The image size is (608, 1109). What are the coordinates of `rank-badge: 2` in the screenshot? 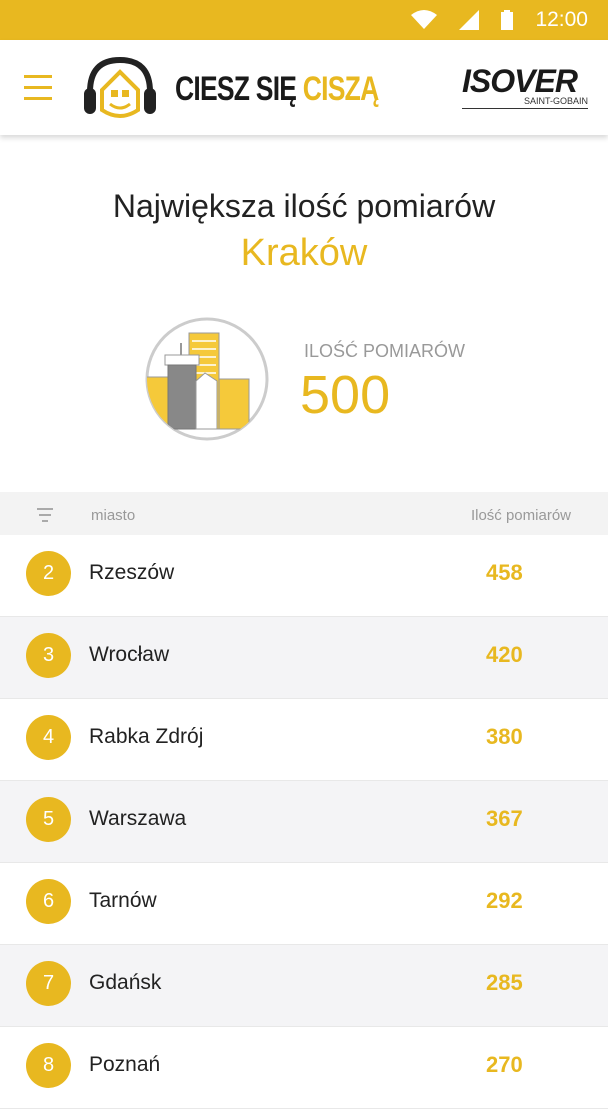 It's located at (48, 573).